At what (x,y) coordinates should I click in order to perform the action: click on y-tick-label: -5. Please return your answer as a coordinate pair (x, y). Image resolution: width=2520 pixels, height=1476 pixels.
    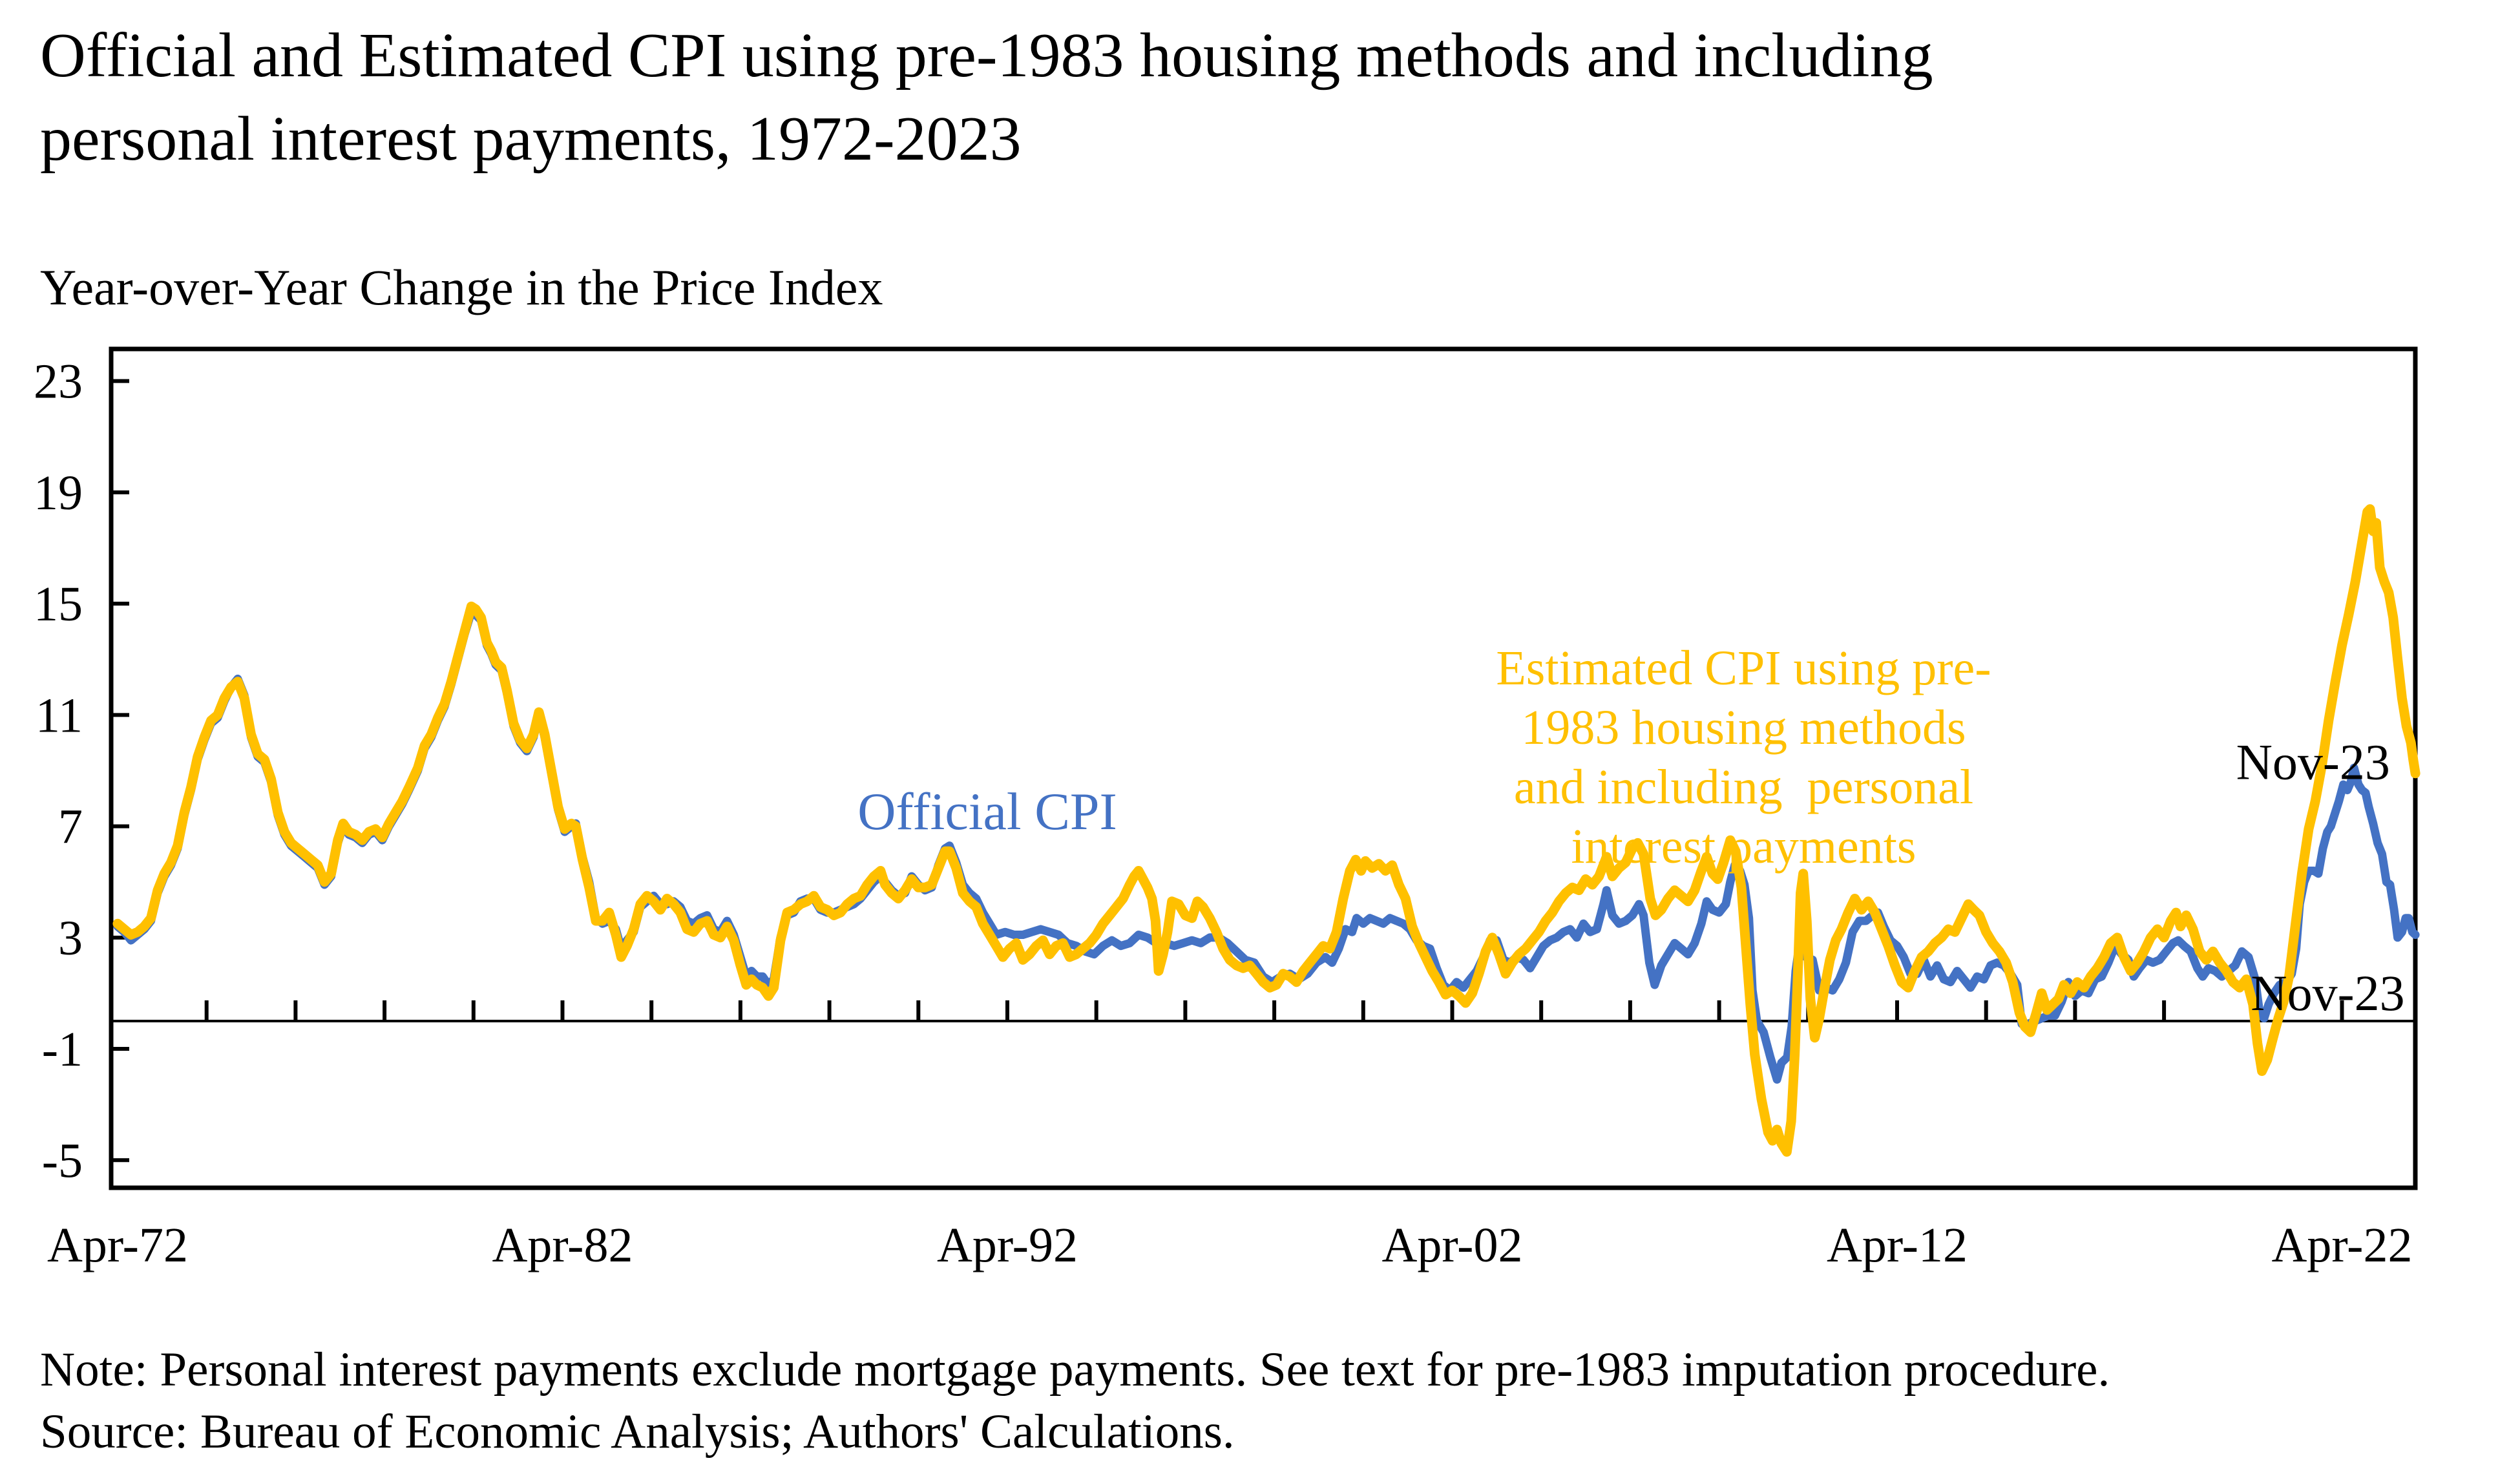
    Looking at the image, I should click on (63, 1160).